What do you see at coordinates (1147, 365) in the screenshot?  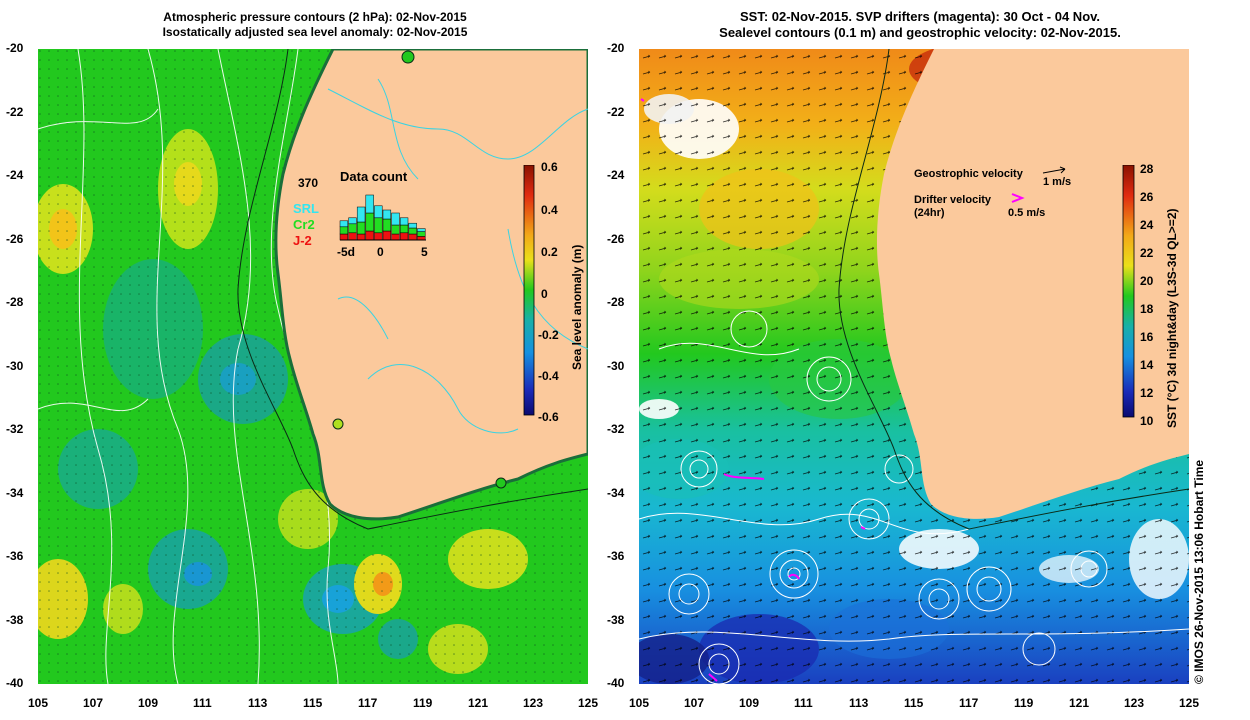 I see `sst-colorbar-tick: 14` at bounding box center [1147, 365].